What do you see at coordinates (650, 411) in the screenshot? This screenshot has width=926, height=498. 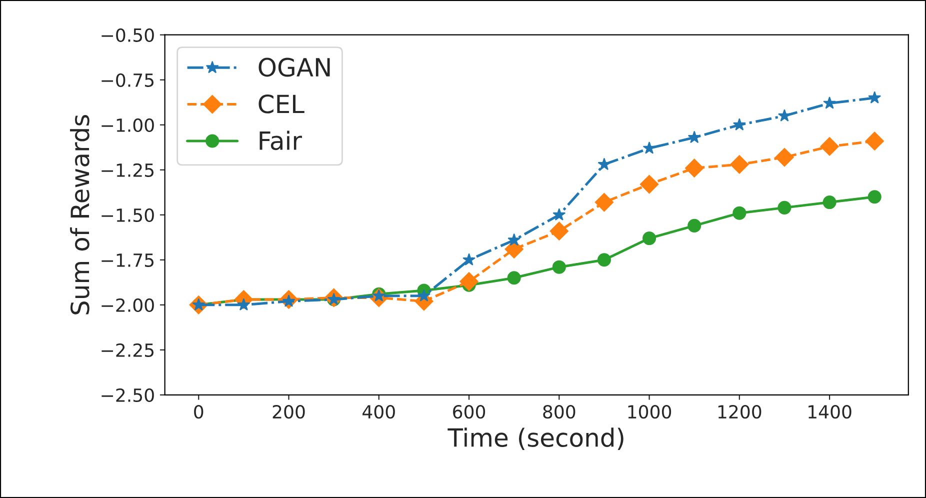 I see `x-tick-label: 1000` at bounding box center [650, 411].